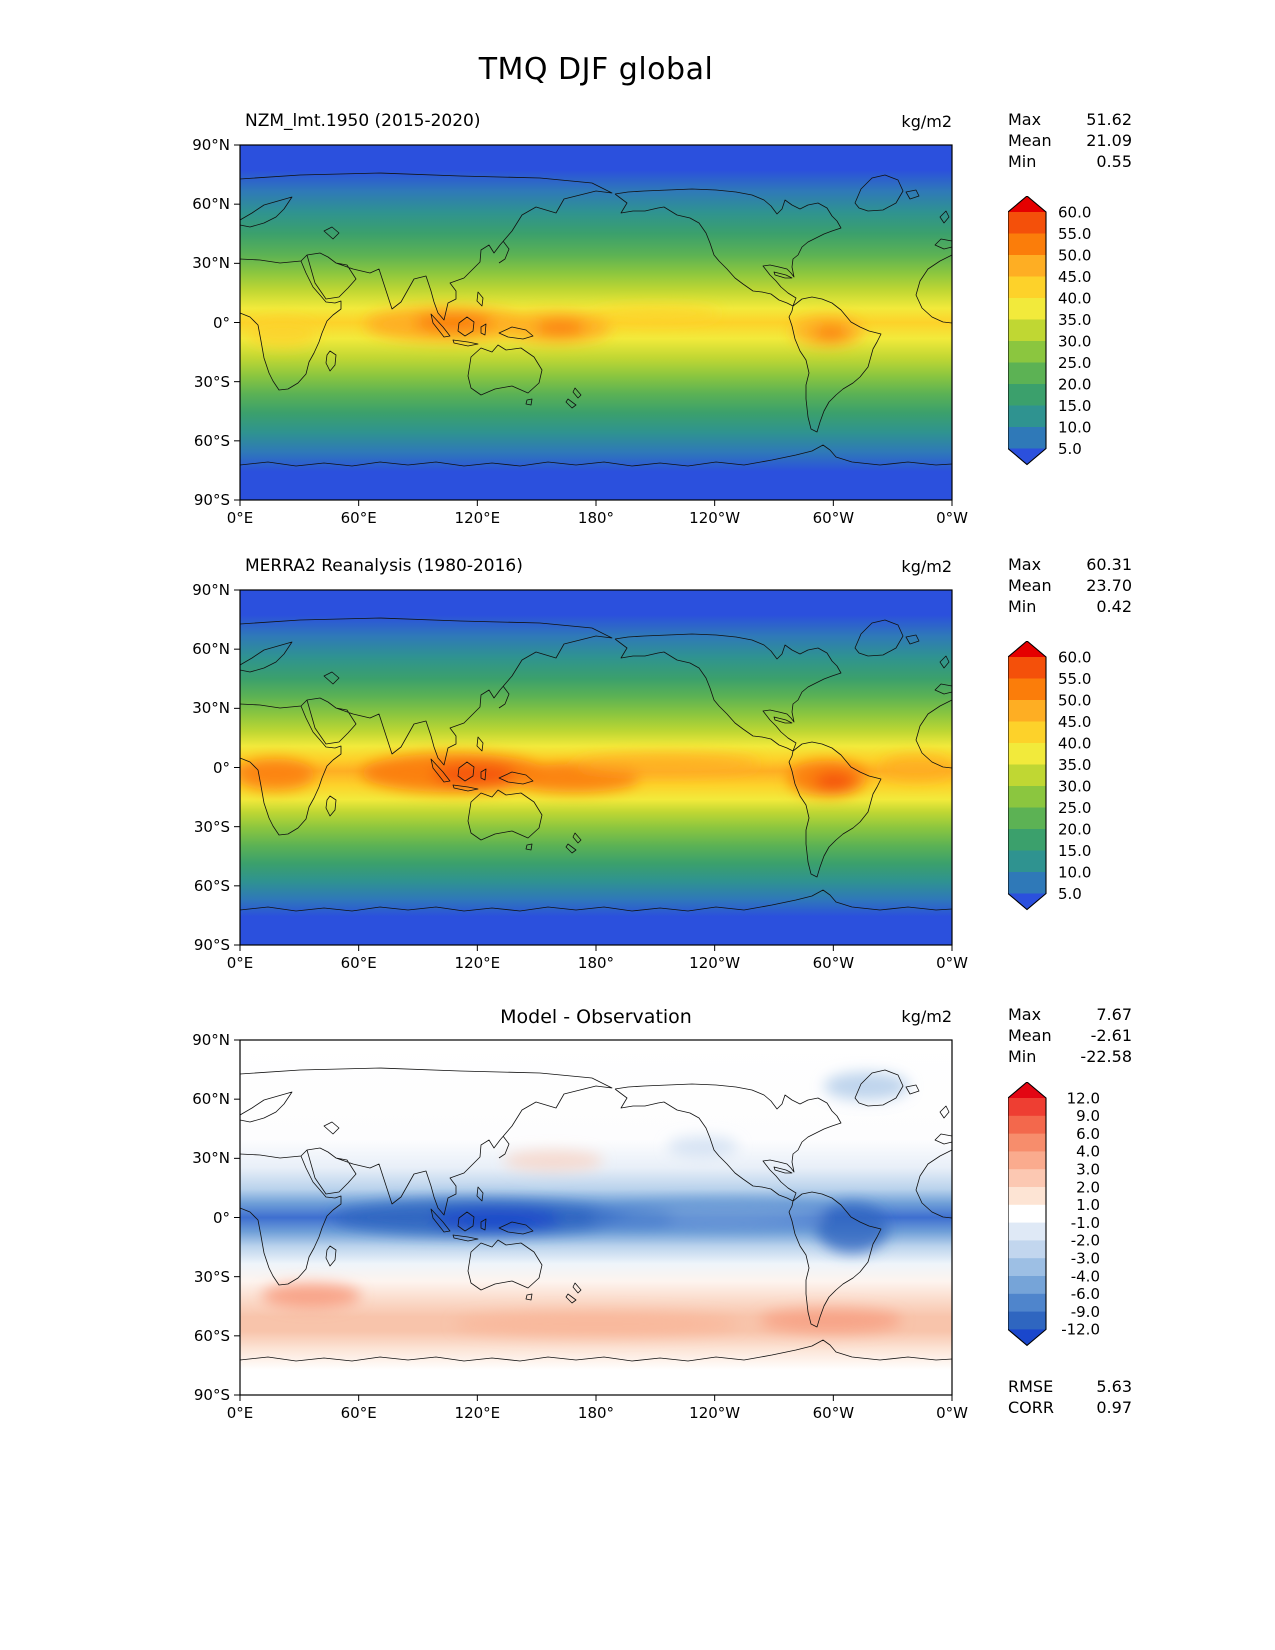 The image size is (1275, 1650). I want to click on map-model, so click(593, 325).